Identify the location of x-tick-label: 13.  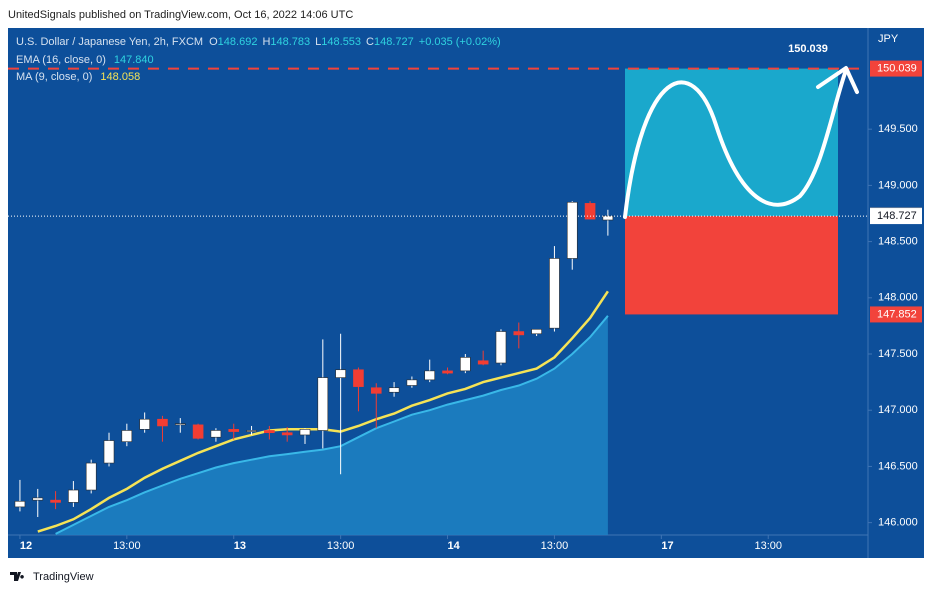
(240, 546).